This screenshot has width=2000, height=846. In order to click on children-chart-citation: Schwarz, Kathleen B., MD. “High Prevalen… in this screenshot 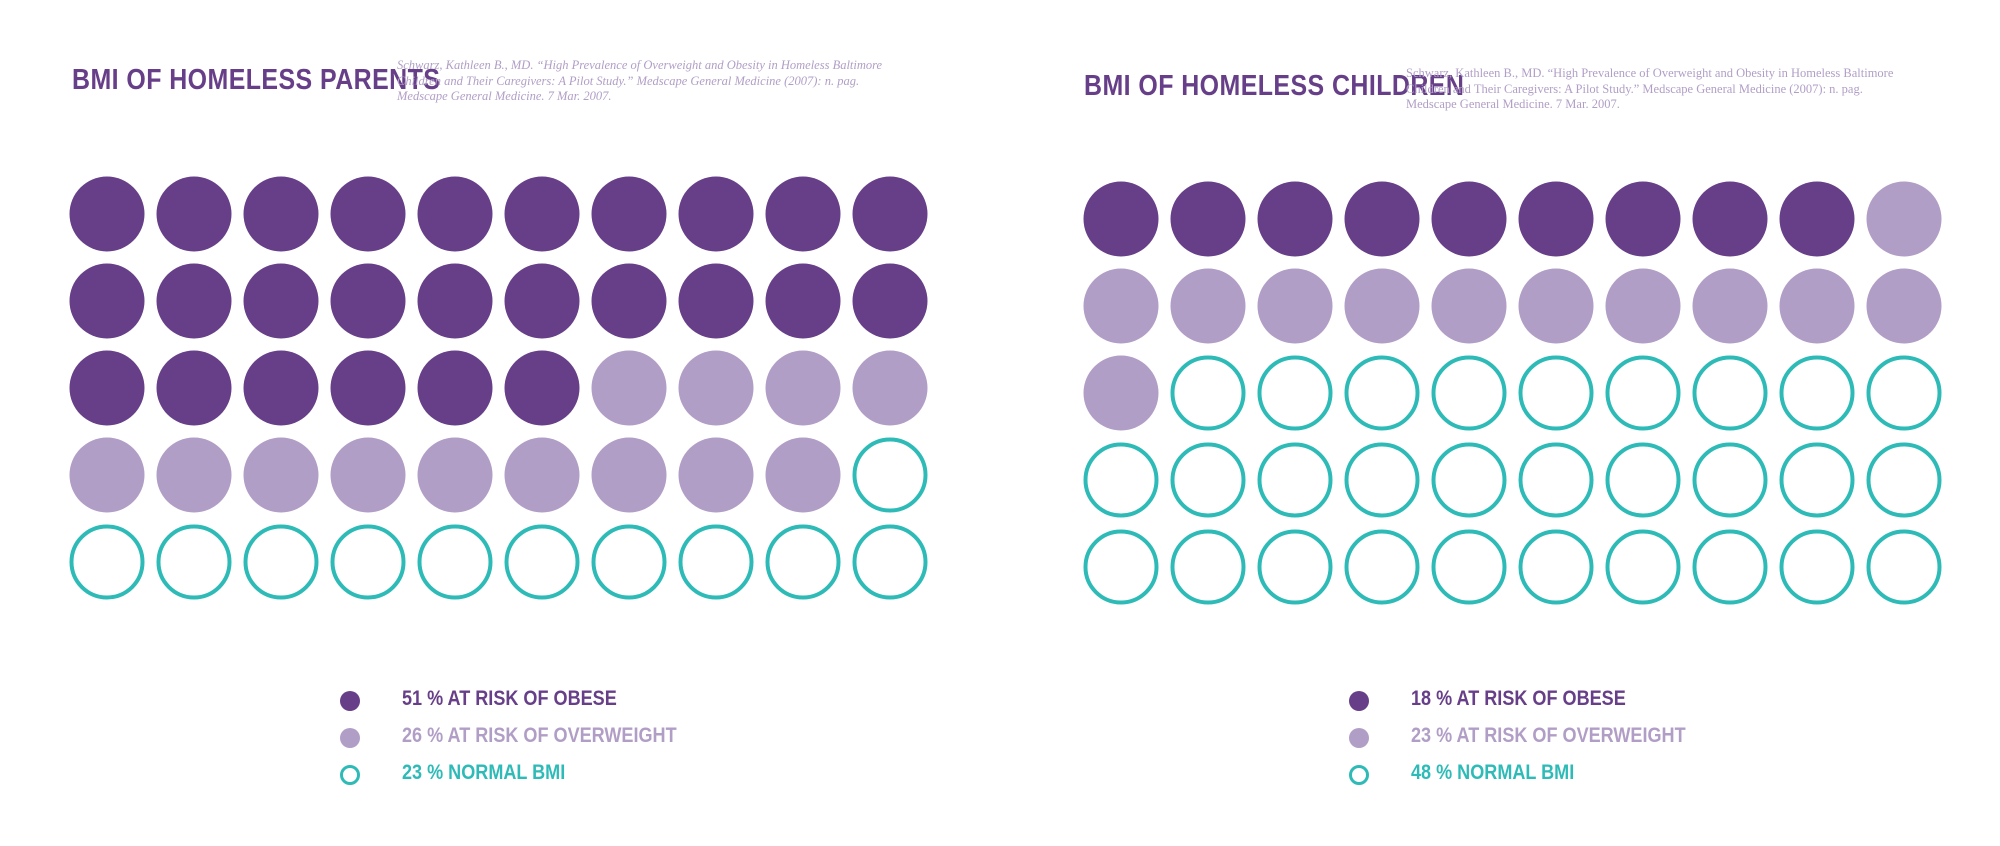, I will do `click(1650, 88)`.